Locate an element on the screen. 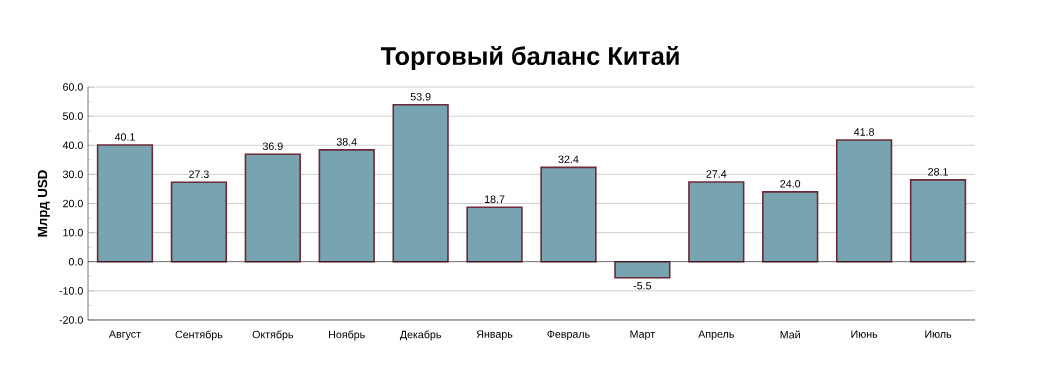 This screenshot has width=1061, height=382. data-label: 18.7 is located at coordinates (494, 199).